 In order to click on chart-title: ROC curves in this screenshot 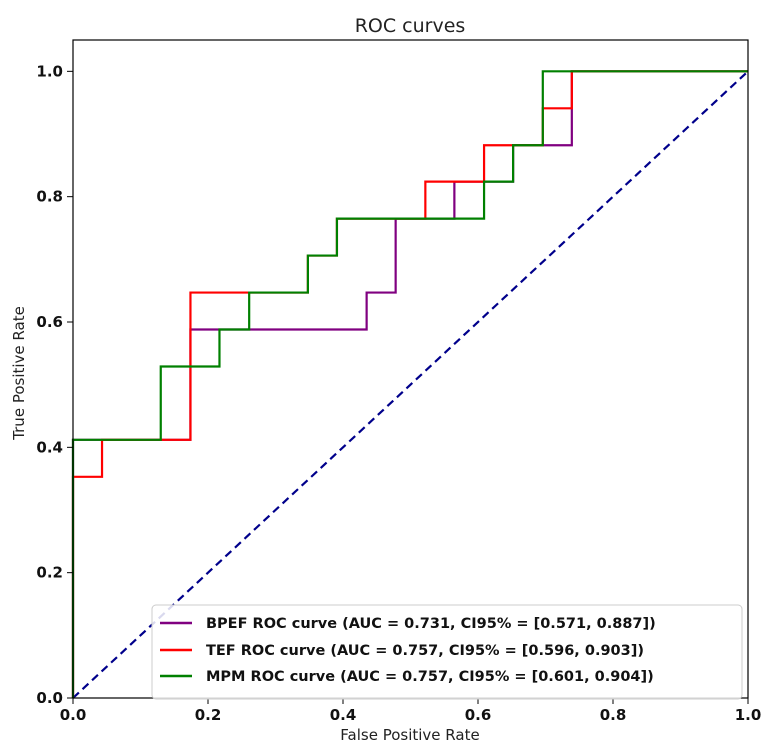, I will do `click(410, 26)`.